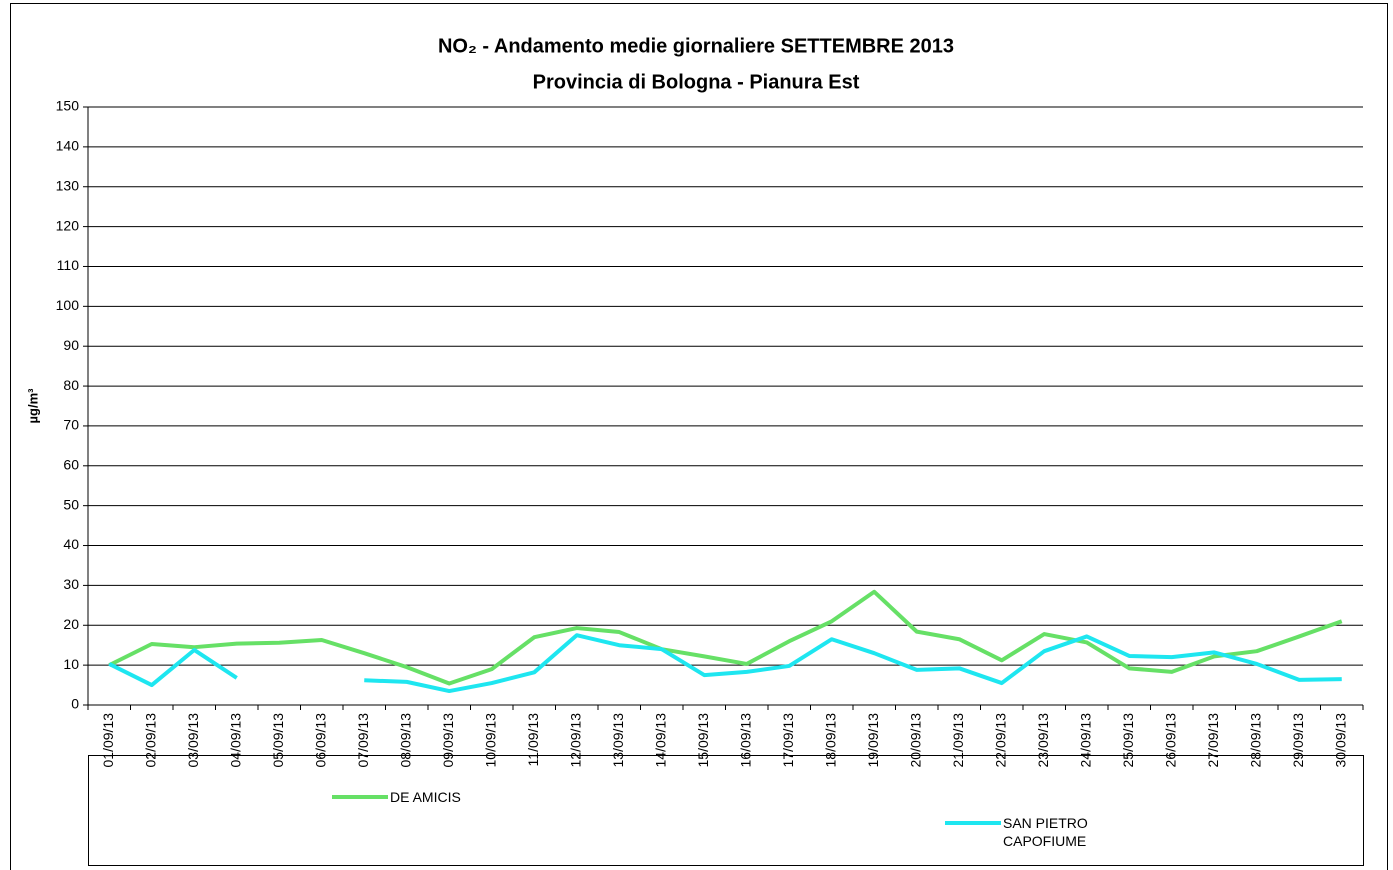 This screenshot has height=870, width=1393. I want to click on chart-subtitle: Provincia di Bologna - Pianura Est, so click(696, 82).